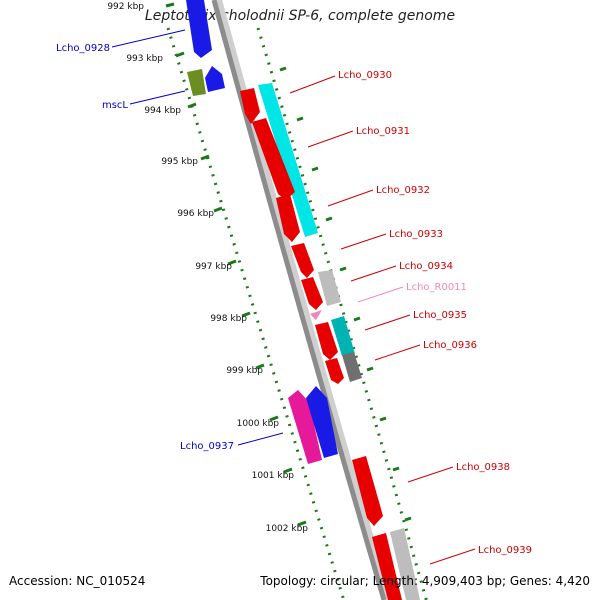 The width and height of the screenshot is (600, 600). What do you see at coordinates (273, 159) in the screenshot?
I see `gene-lcho-0931-arrow` at bounding box center [273, 159].